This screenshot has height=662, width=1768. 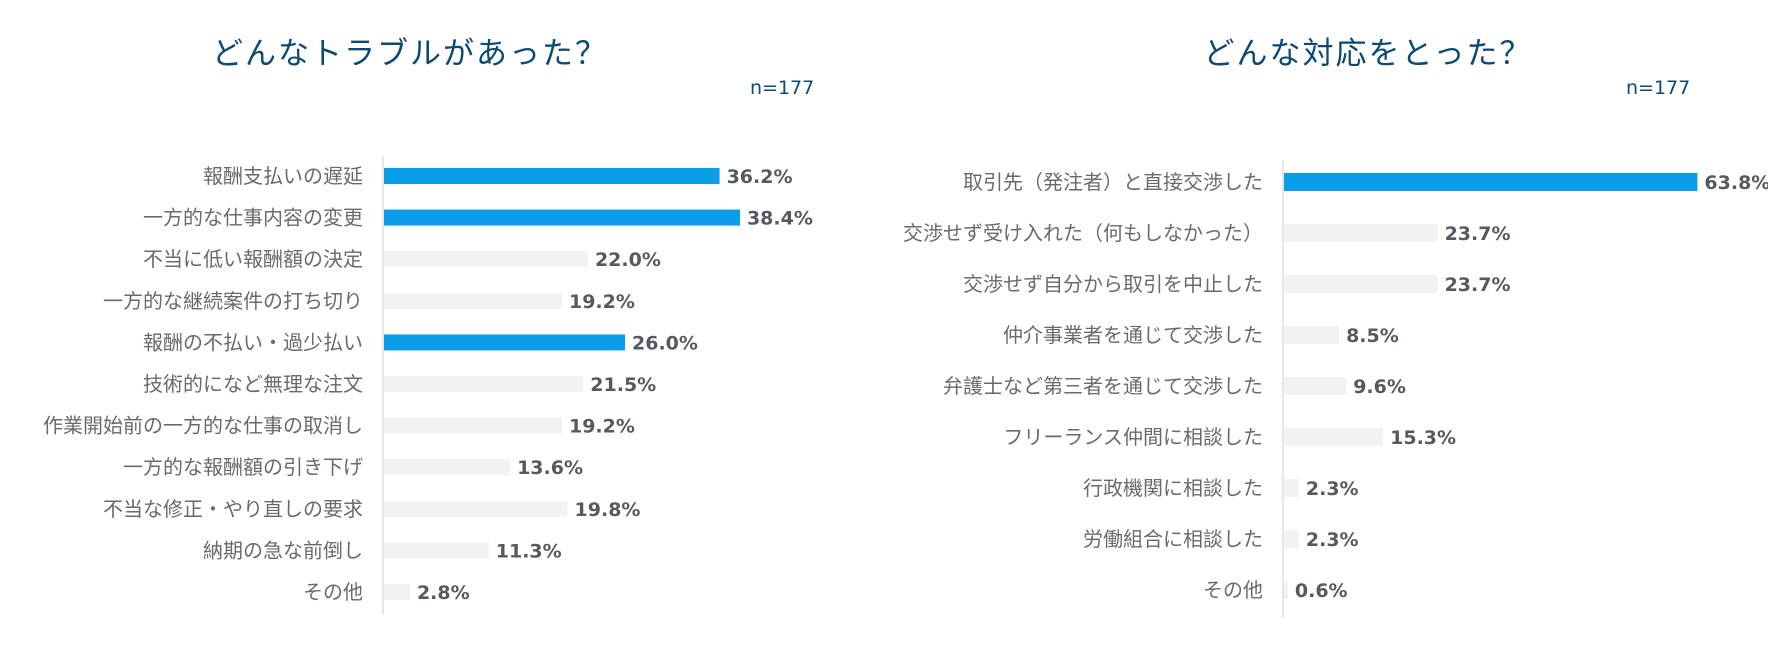 I want to click on value-label: 22.0%, so click(x=628, y=260).